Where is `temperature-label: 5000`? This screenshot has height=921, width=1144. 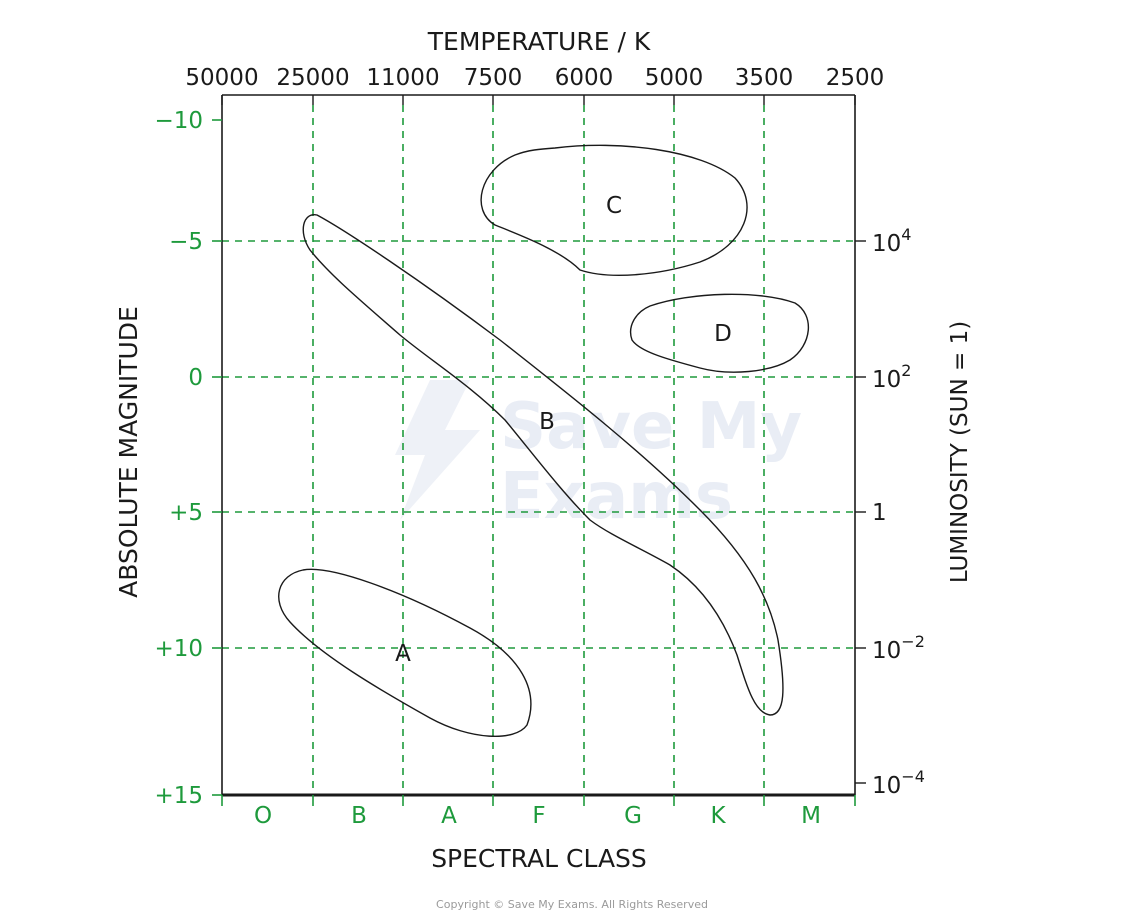 temperature-label: 5000 is located at coordinates (674, 78).